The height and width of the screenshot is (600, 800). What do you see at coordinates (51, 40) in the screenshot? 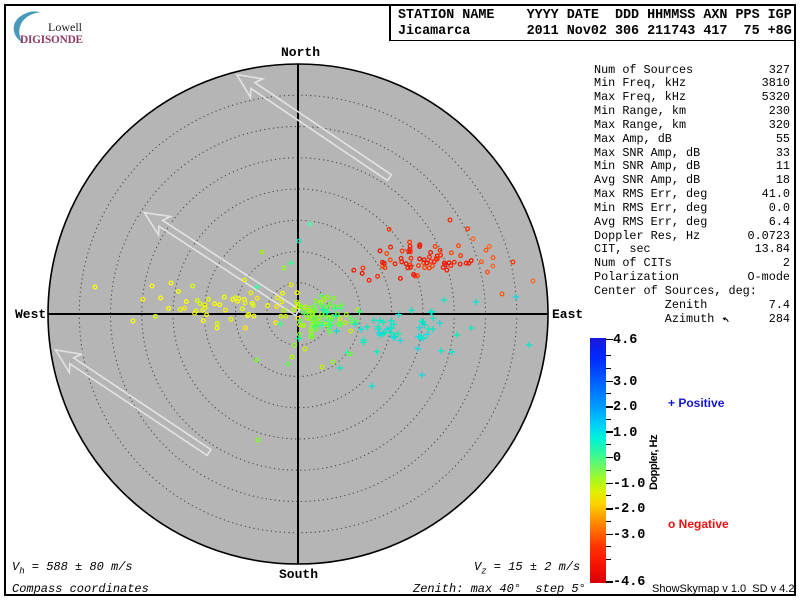
I see `svg-text: DIGISONDE` at bounding box center [51, 40].